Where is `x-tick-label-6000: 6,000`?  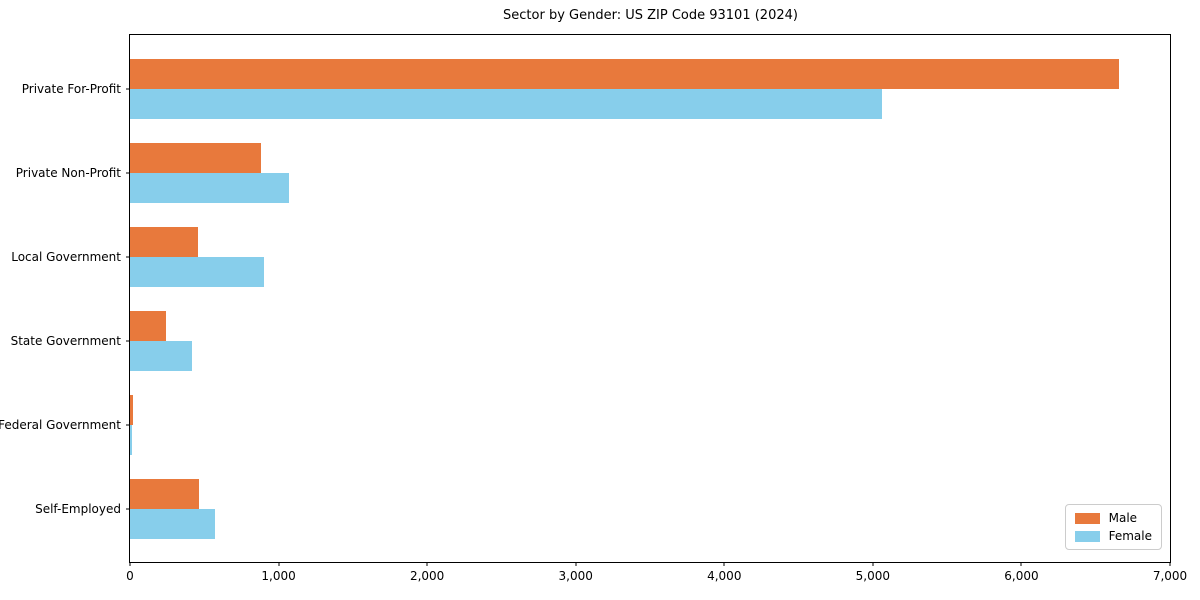
x-tick-label-6000: 6,000 is located at coordinates (1021, 576).